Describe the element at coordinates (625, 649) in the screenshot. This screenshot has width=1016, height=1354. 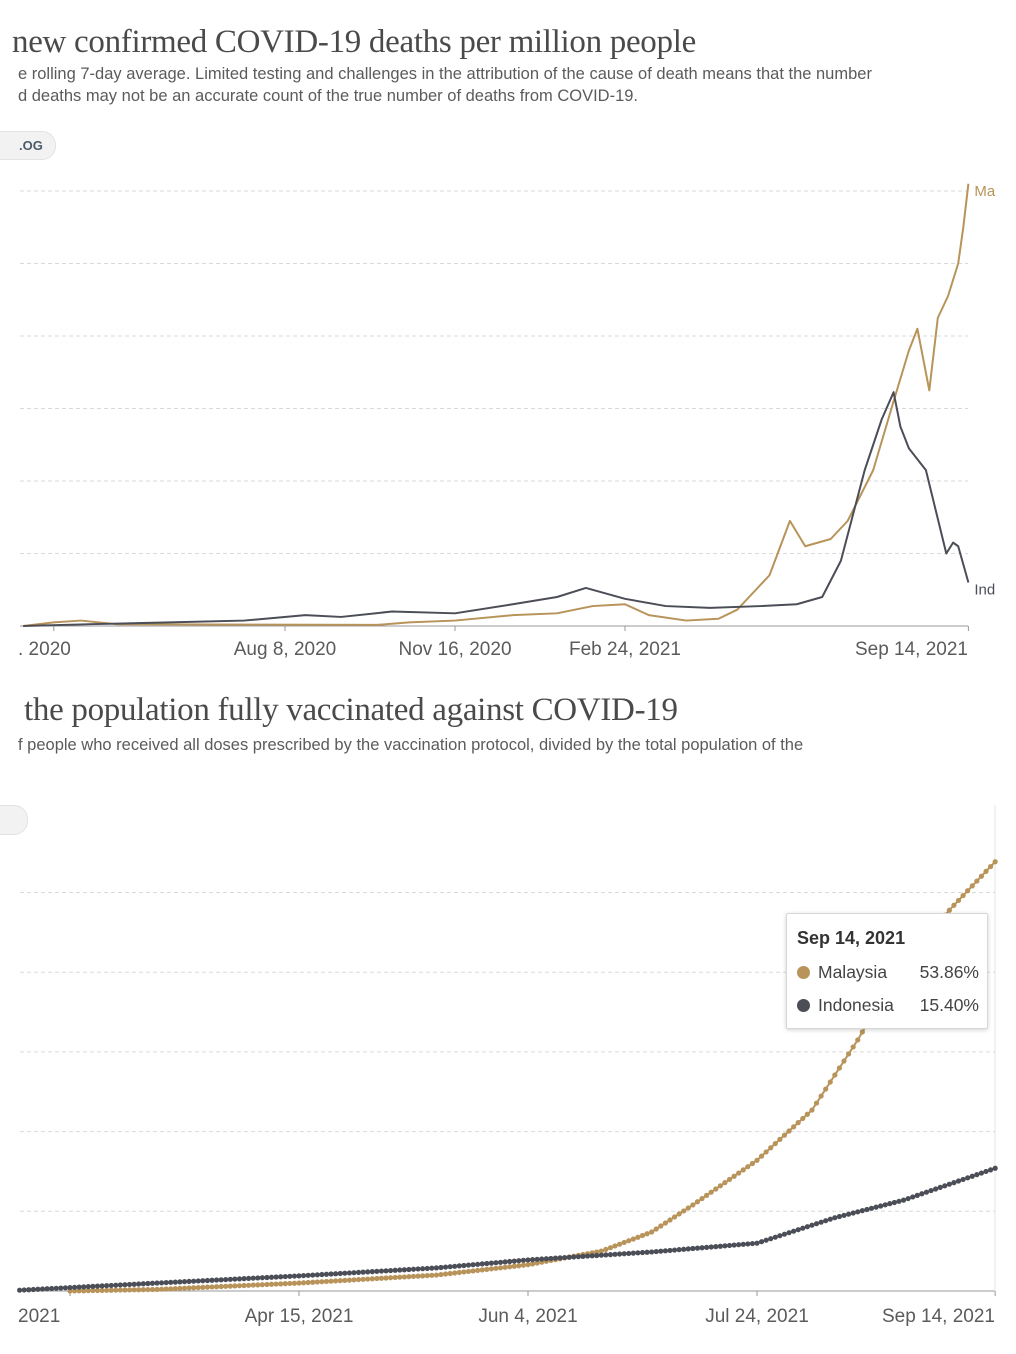
I see `x-tick-label: Feb 24, 2021` at that location.